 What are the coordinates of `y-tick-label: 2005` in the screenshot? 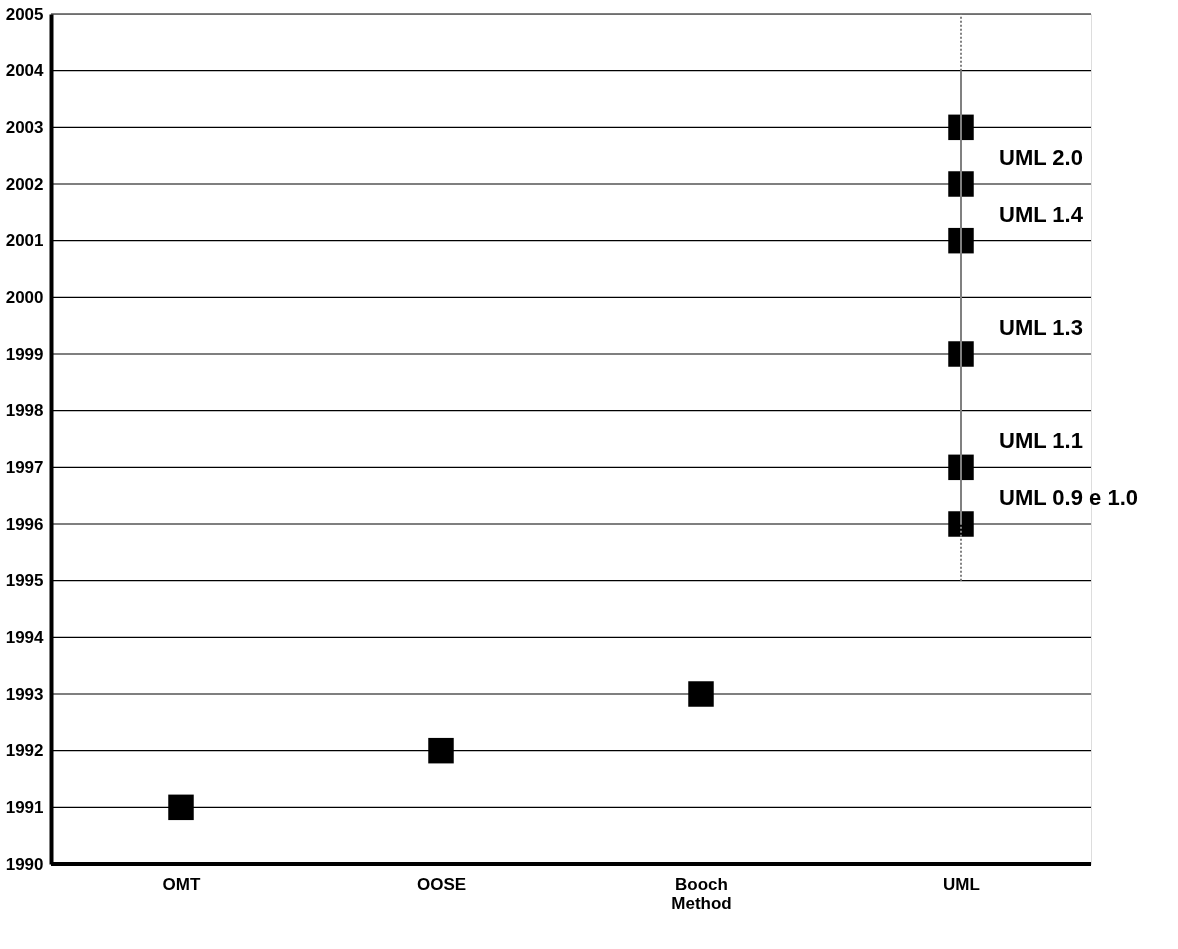 It's located at (24, 14).